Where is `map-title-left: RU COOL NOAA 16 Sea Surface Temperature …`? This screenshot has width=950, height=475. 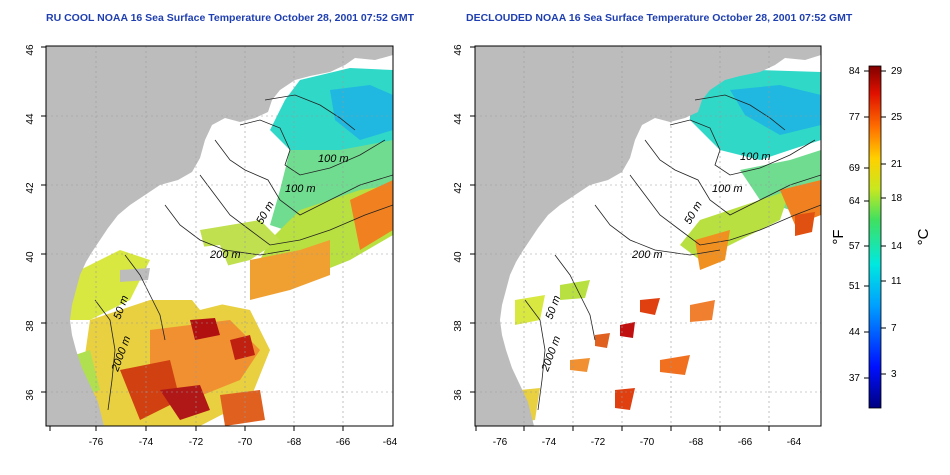
map-title-left: RU COOL NOAA 16 Sea Surface Temperature … is located at coordinates (230, 18).